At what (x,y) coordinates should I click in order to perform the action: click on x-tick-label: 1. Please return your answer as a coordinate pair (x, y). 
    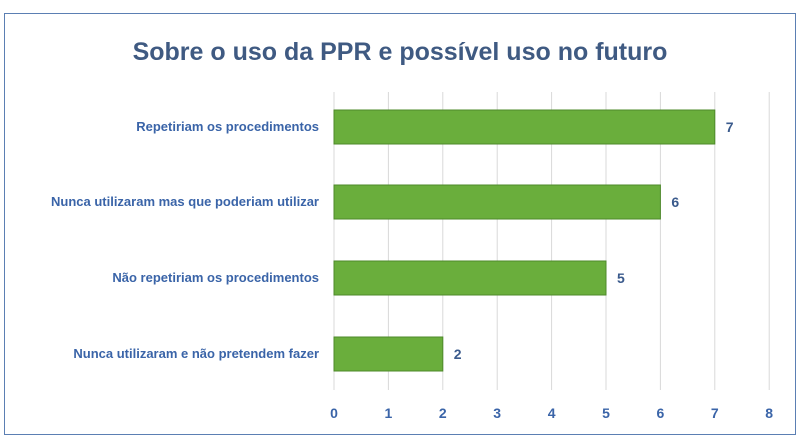
    Looking at the image, I should click on (389, 413).